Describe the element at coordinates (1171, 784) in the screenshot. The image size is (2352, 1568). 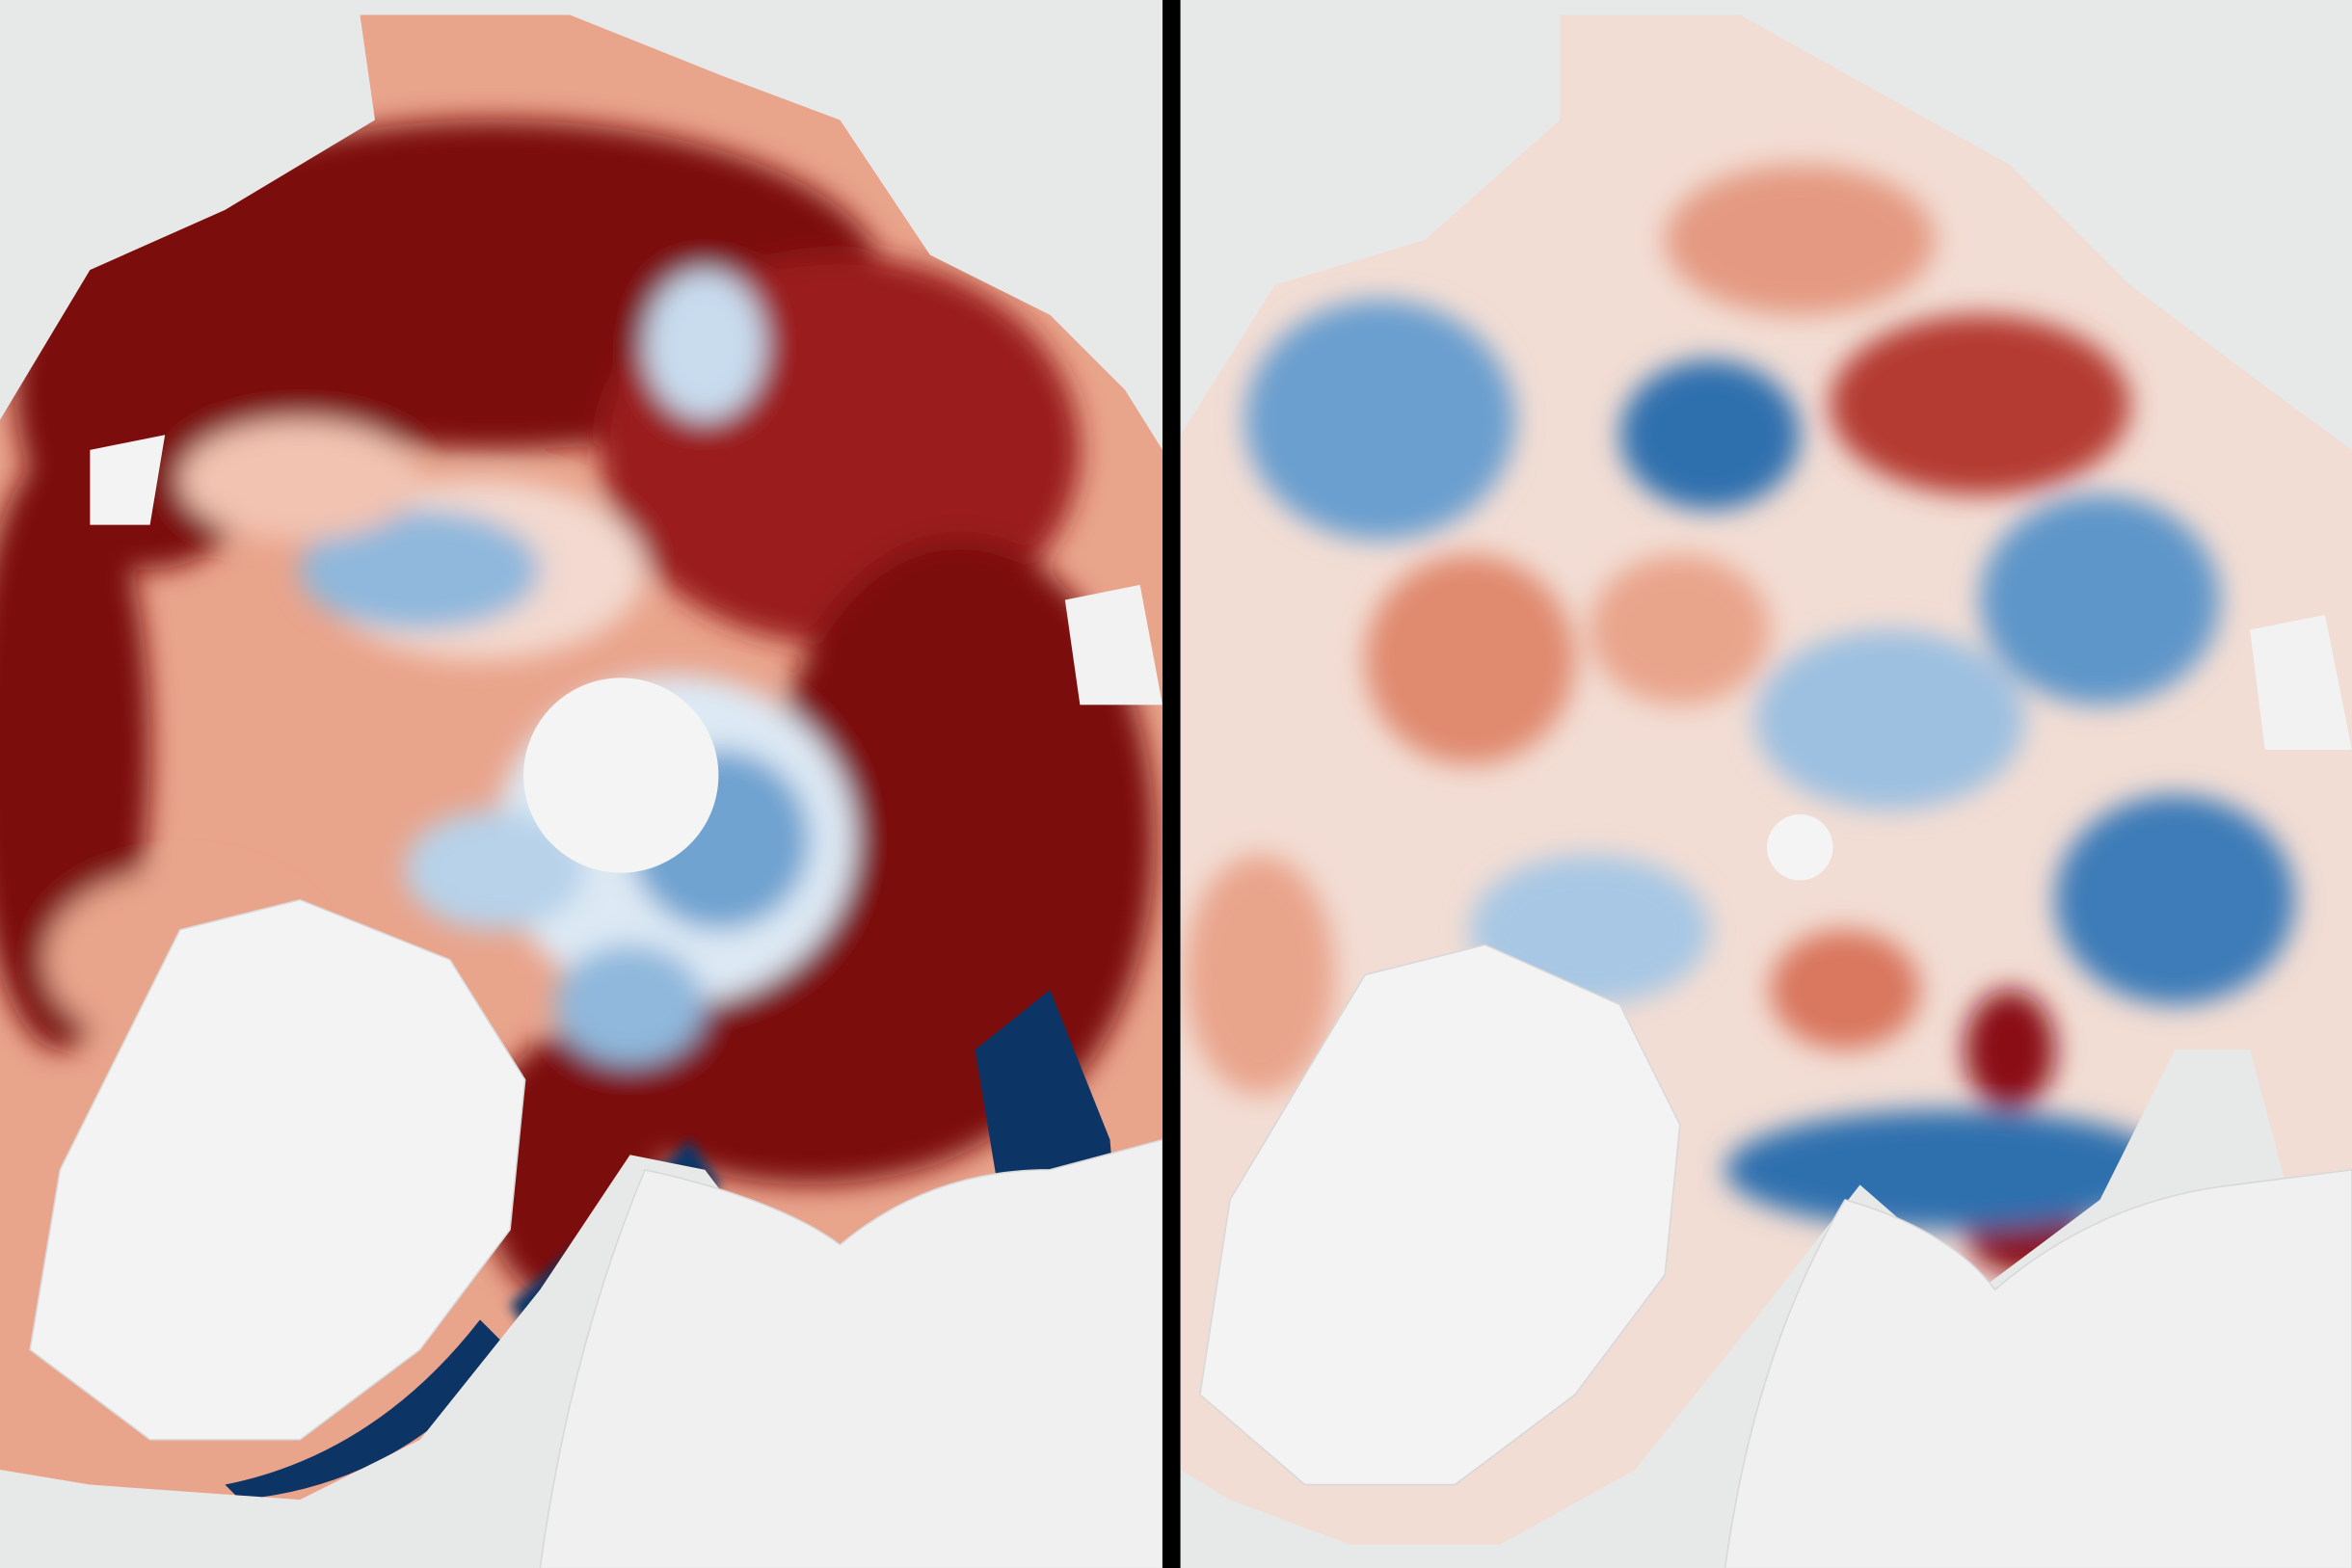
I see `divider` at that location.